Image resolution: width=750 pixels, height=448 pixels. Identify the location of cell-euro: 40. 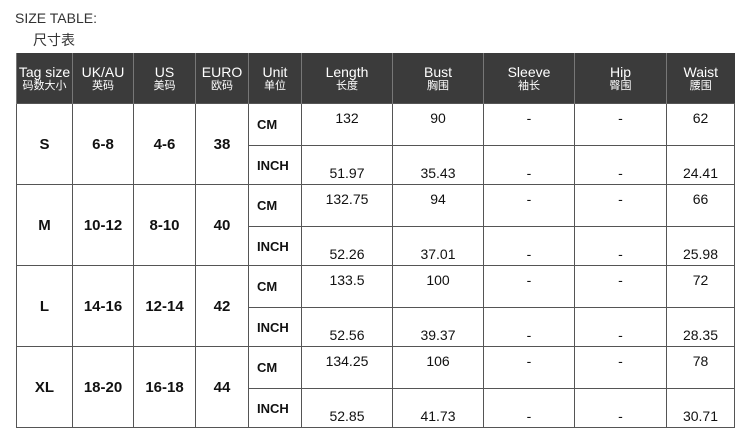
(222, 225).